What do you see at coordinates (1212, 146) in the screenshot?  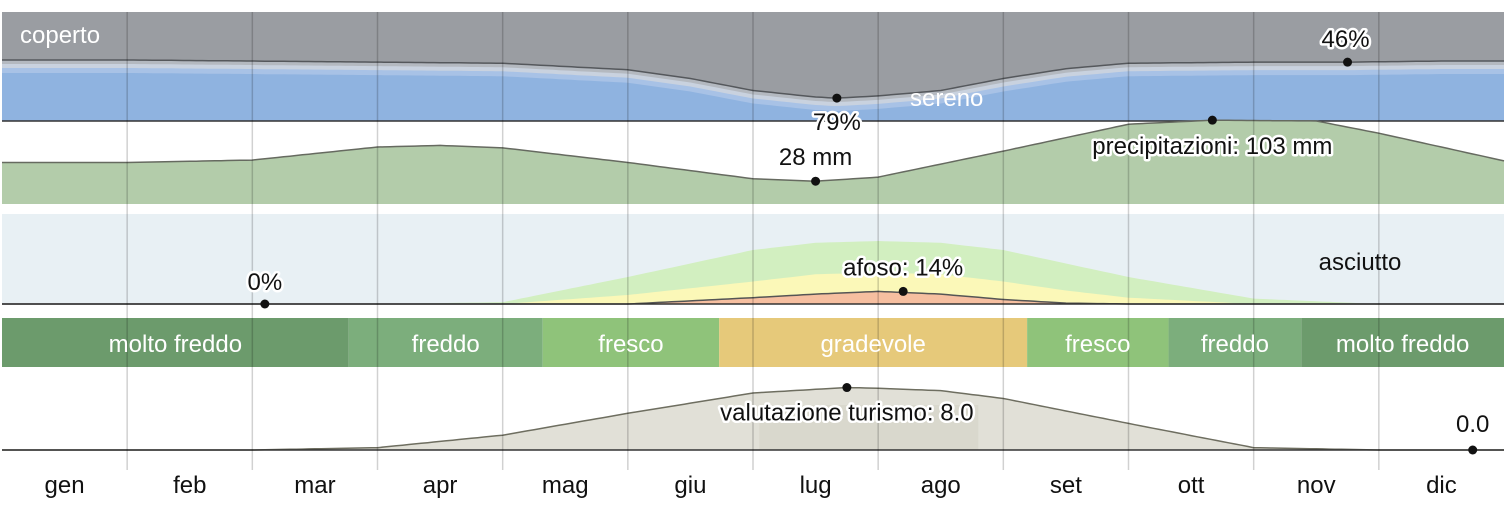 I see `precip-max-label: precipitazioni: 103 mm` at bounding box center [1212, 146].